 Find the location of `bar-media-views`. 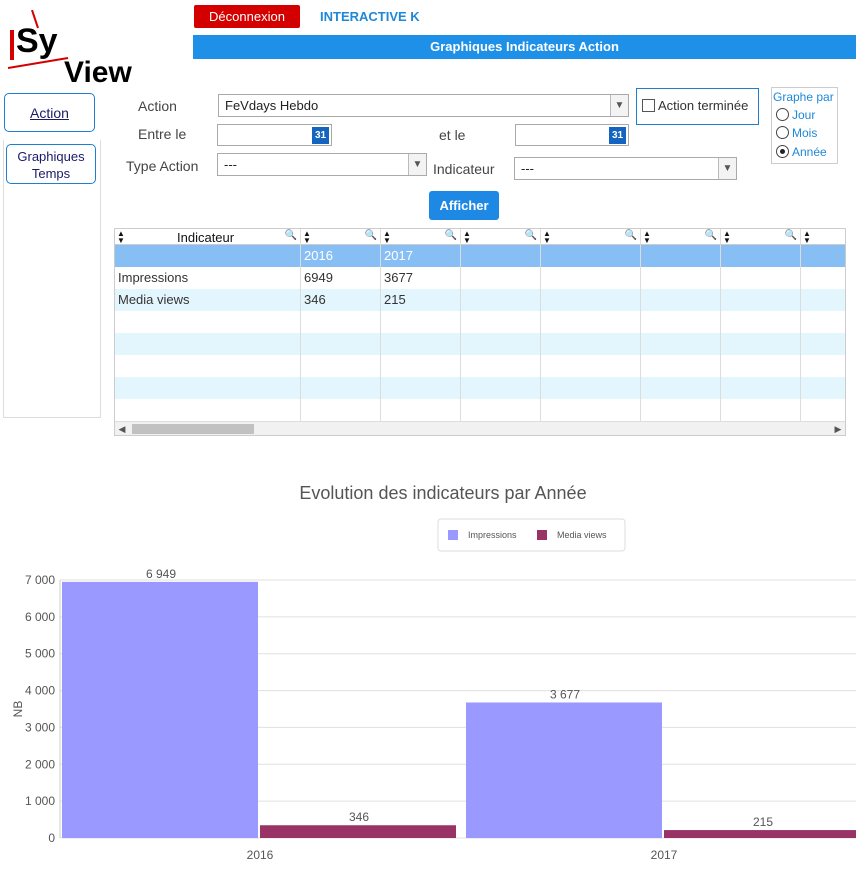

bar-media-views is located at coordinates (760, 834).